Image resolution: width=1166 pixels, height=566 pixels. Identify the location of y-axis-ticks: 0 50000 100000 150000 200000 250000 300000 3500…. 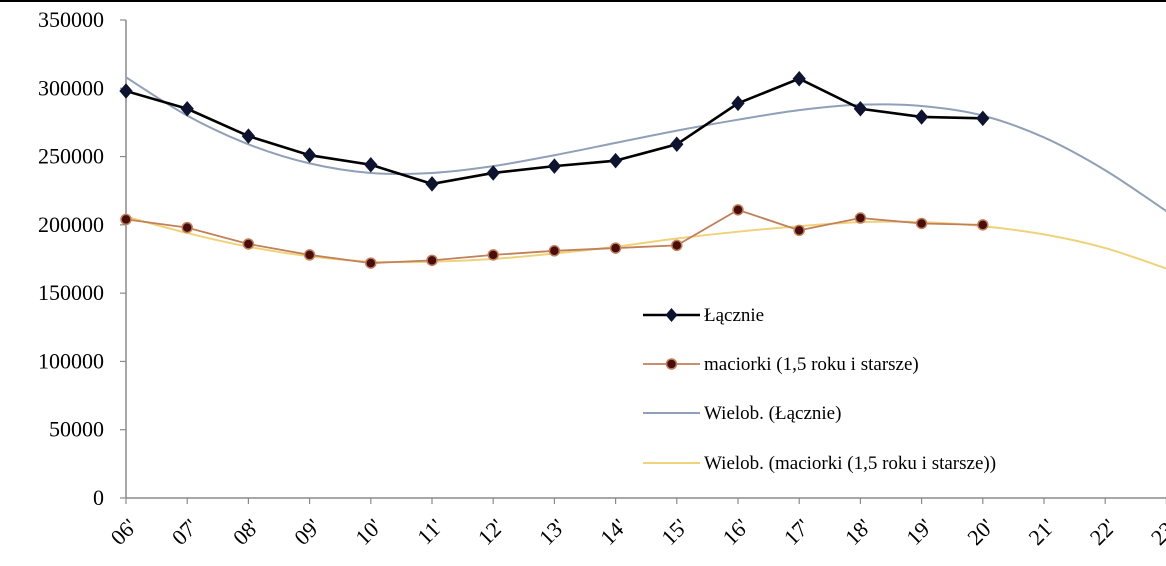
(82, 258).